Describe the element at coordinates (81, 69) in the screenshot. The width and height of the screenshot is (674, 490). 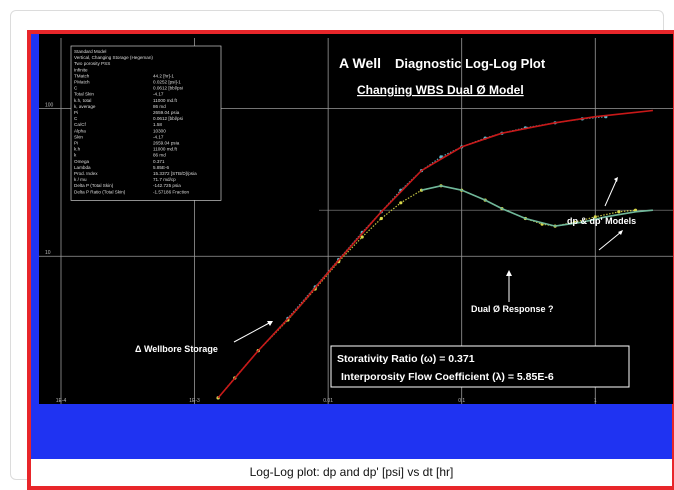
I see `parameter-box-header: Infinite` at that location.